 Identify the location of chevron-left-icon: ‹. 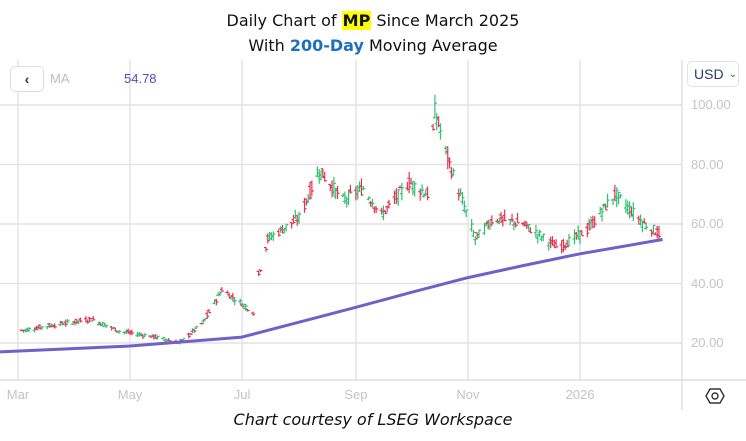
(27, 79).